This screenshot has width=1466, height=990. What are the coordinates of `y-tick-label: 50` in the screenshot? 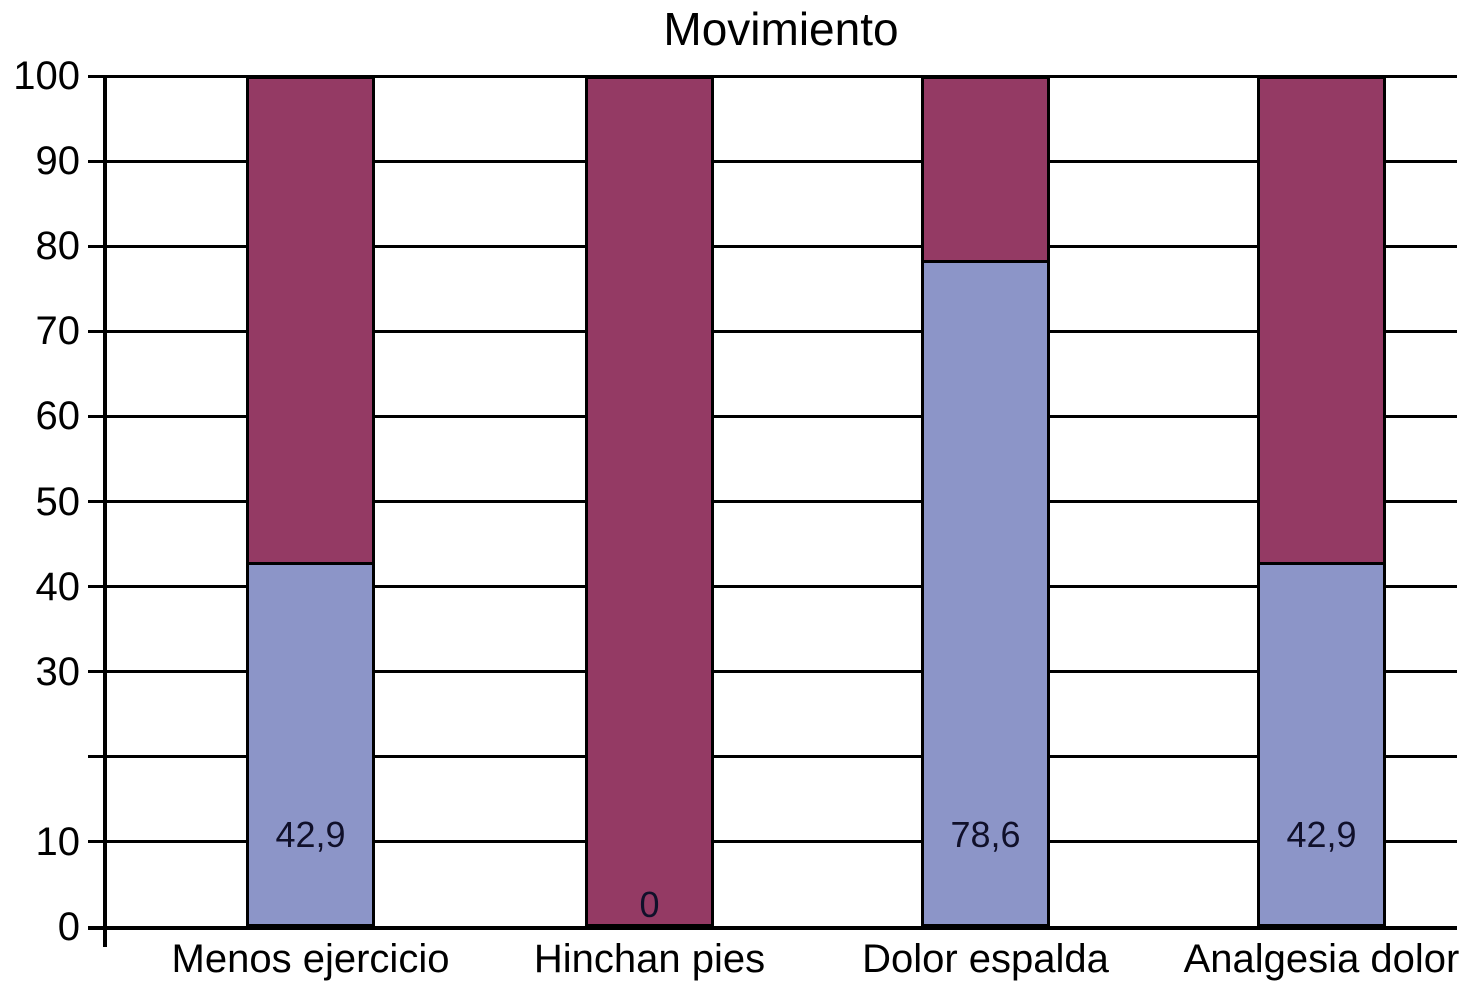 It's located at (58, 502).